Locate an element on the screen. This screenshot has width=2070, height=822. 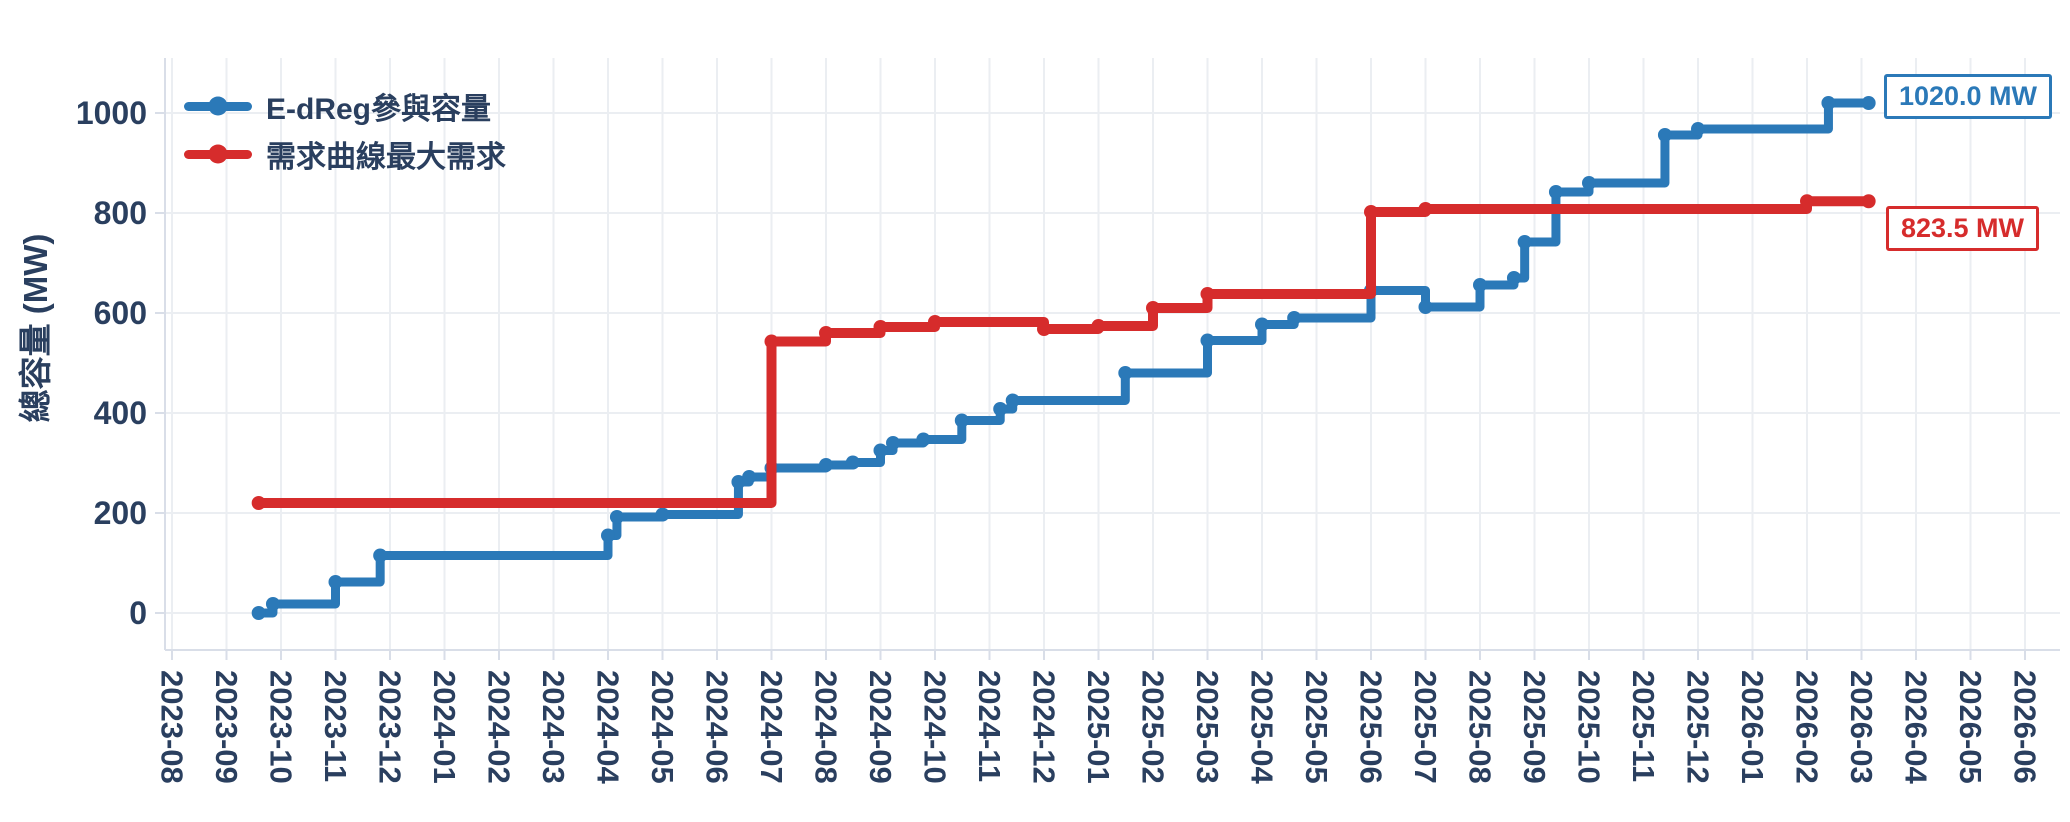
y-tick-label: 400 is located at coordinates (120, 413).